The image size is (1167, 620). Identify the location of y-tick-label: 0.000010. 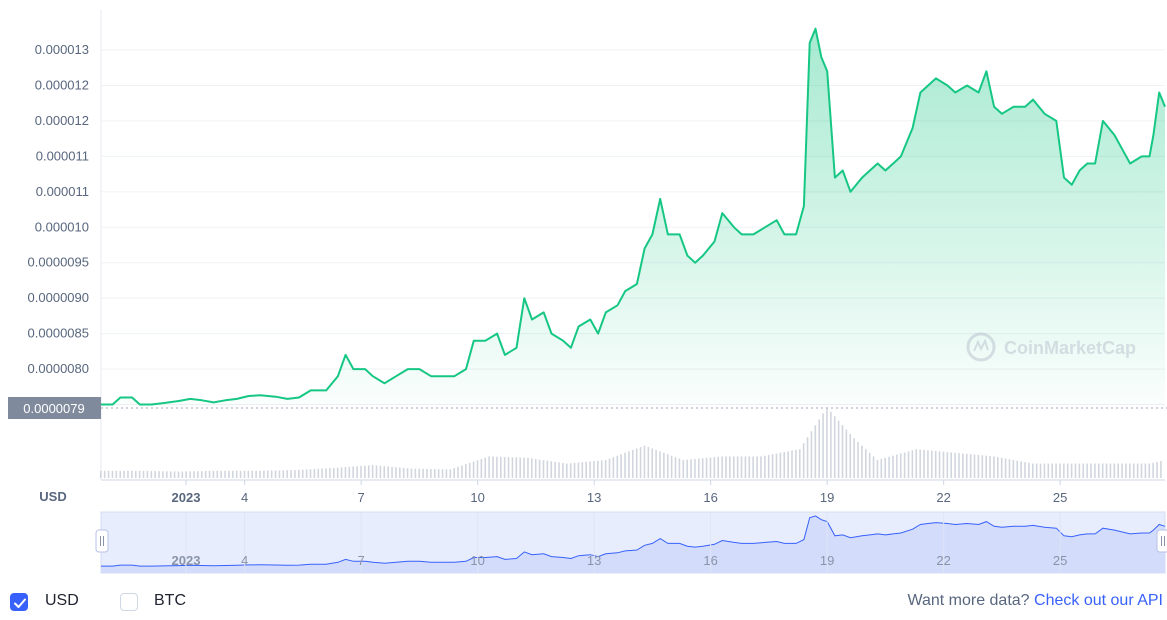
(62, 226).